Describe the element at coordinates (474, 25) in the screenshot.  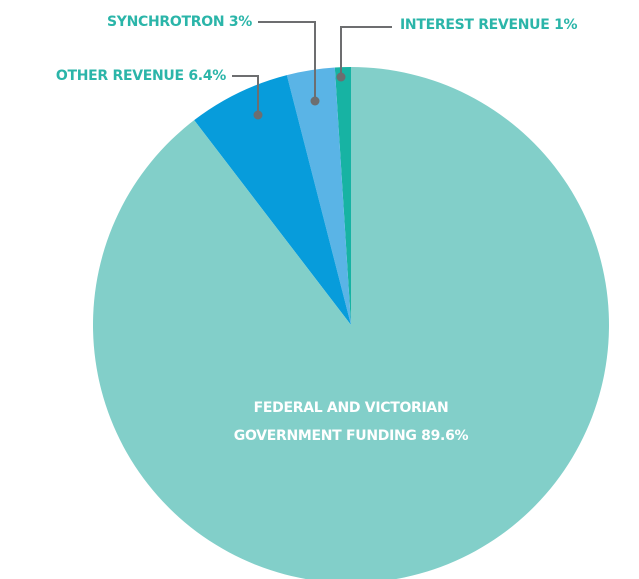
I see `category-label: INTEREST REVENUE` at that location.